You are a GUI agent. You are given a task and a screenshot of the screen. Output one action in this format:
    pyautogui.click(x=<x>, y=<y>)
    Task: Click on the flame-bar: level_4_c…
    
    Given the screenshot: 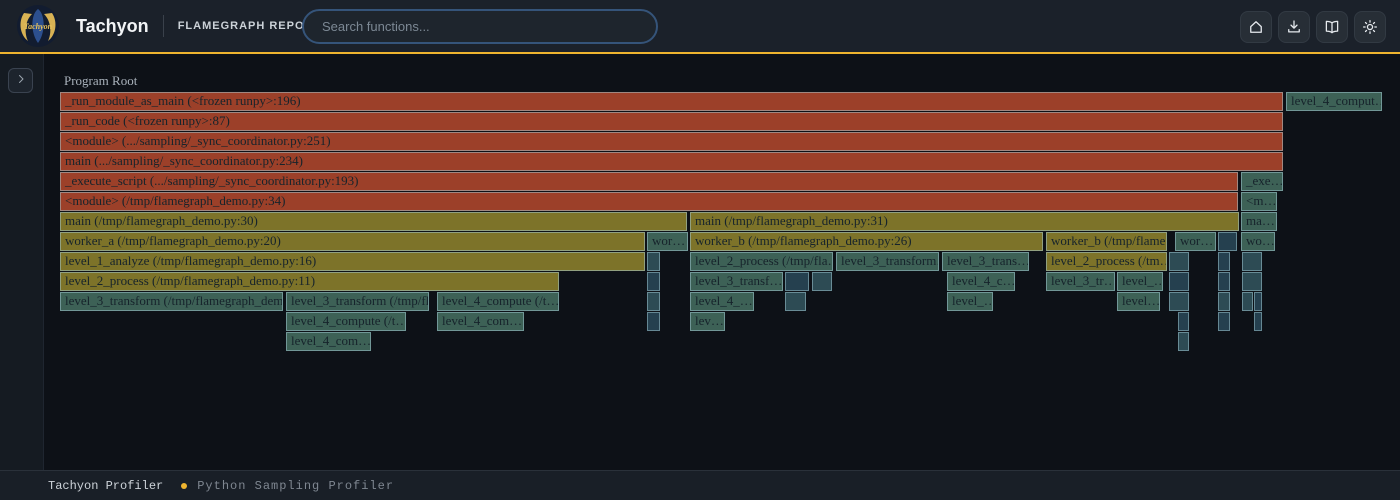 What is the action you would take?
    pyautogui.click(x=981, y=281)
    